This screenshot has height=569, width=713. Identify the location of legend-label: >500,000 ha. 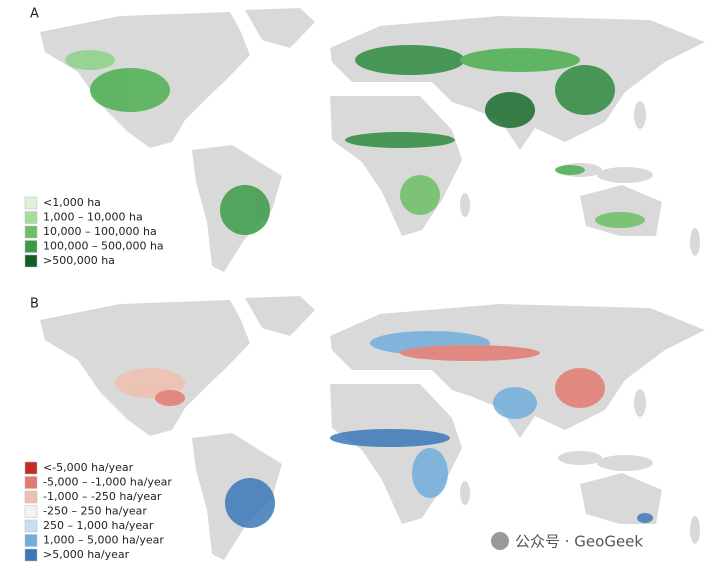
(79, 260).